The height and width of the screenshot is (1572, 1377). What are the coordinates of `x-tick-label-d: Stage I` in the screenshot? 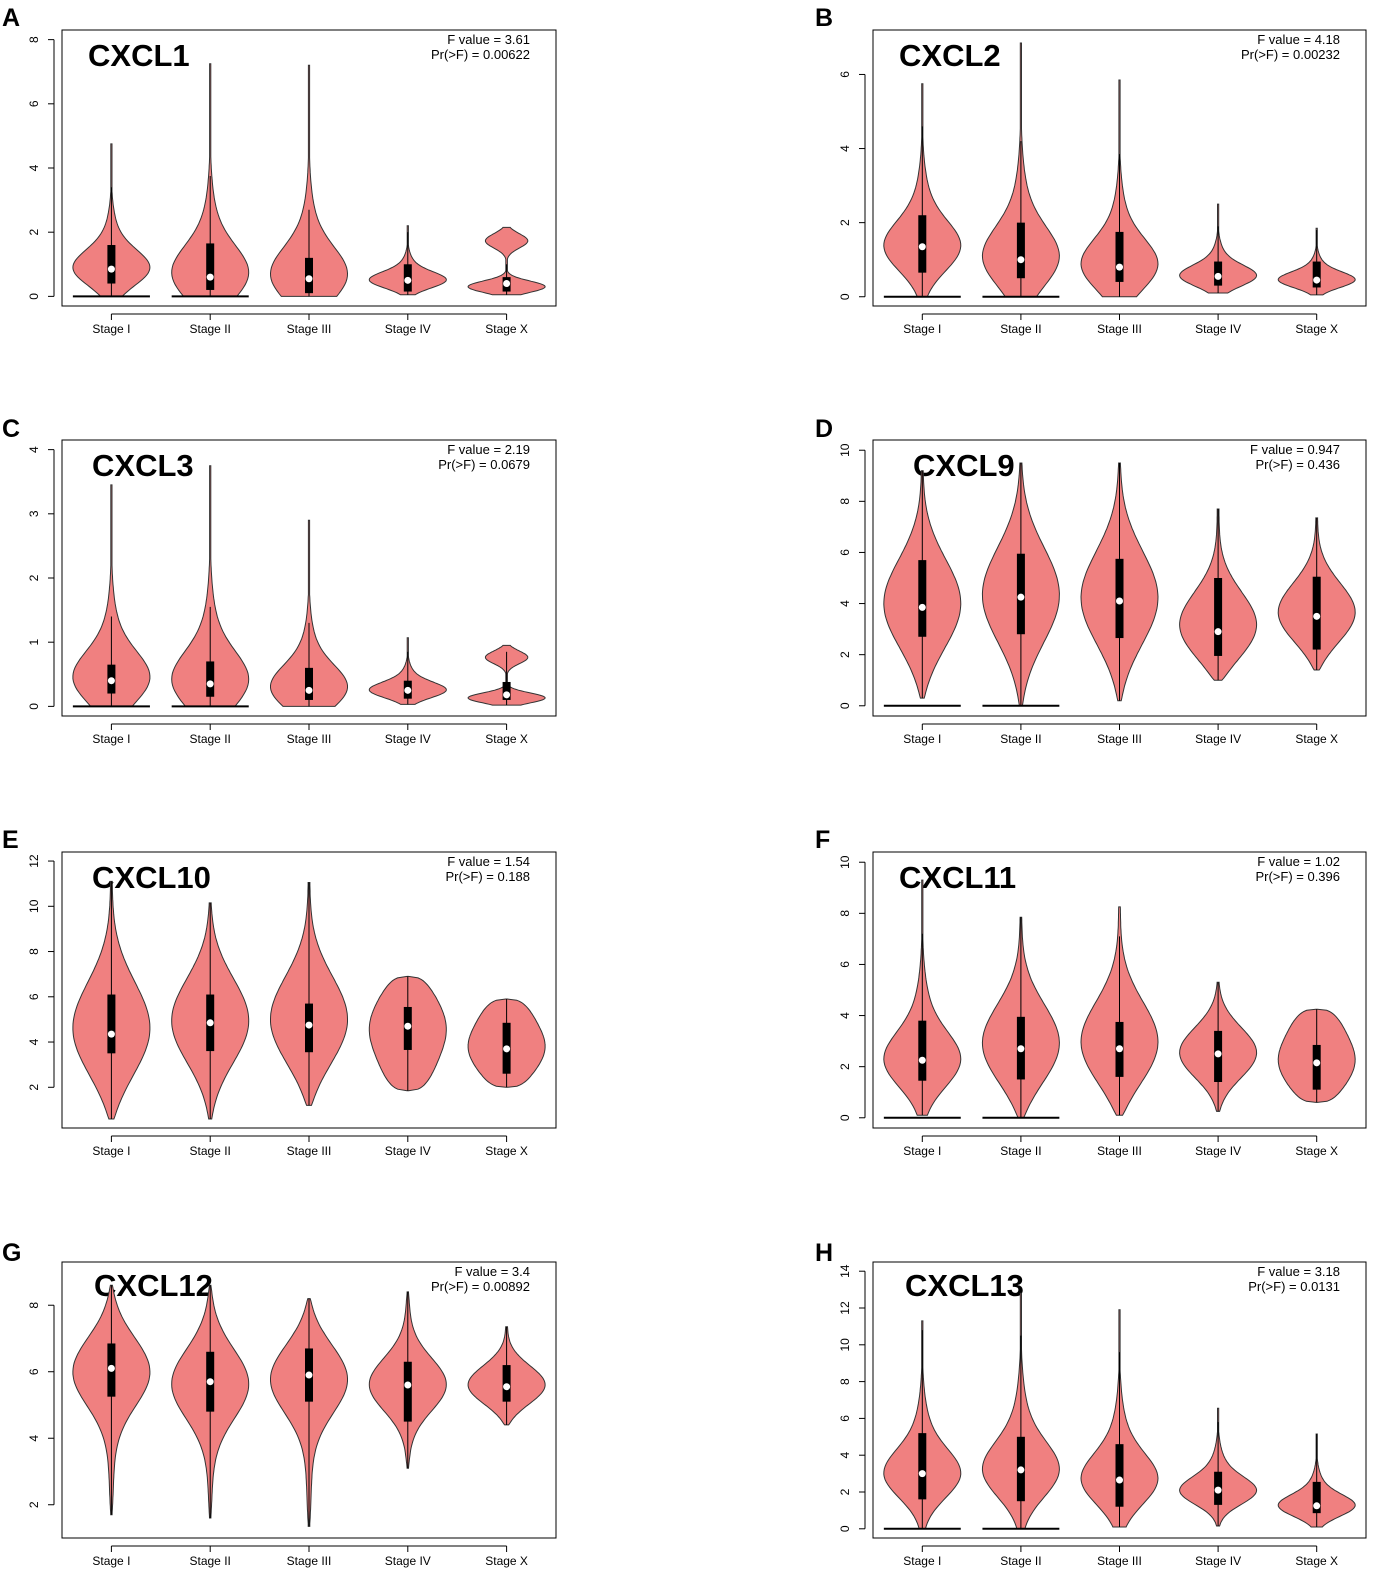 It's located at (922, 739).